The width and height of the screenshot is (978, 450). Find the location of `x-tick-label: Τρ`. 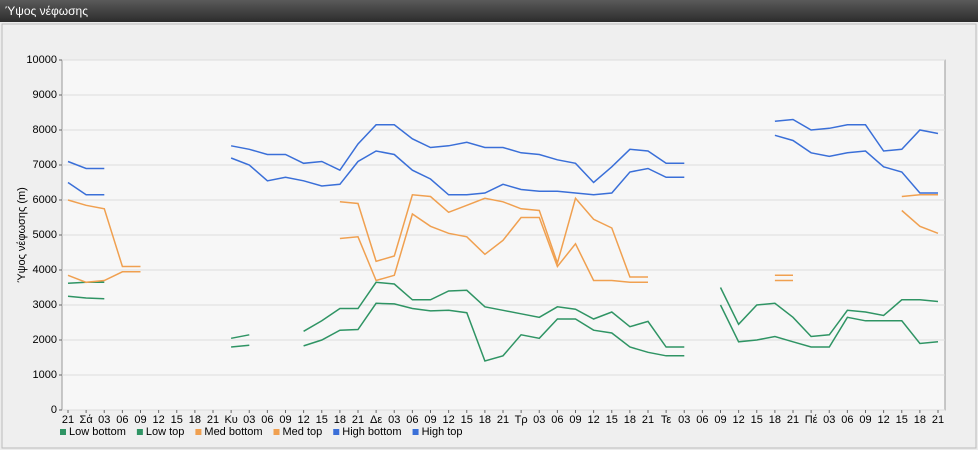

x-tick-label: Τρ is located at coordinates (521, 420).